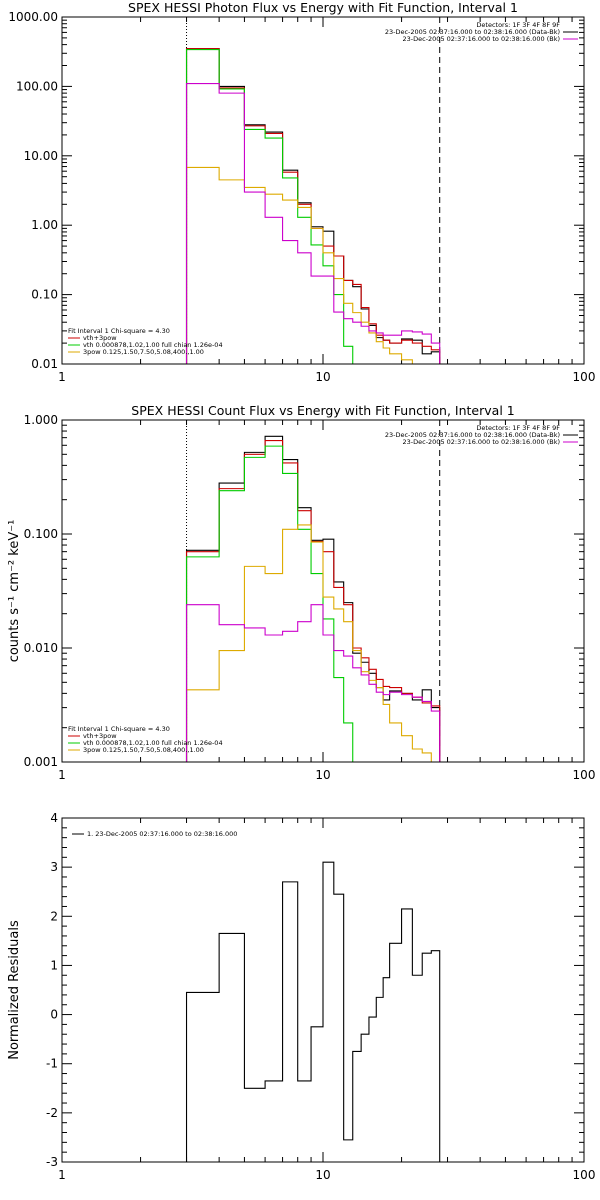 The width and height of the screenshot is (600, 1200). What do you see at coordinates (41, 156) in the screenshot?
I see `y-tick-label: 10.00` at bounding box center [41, 156].